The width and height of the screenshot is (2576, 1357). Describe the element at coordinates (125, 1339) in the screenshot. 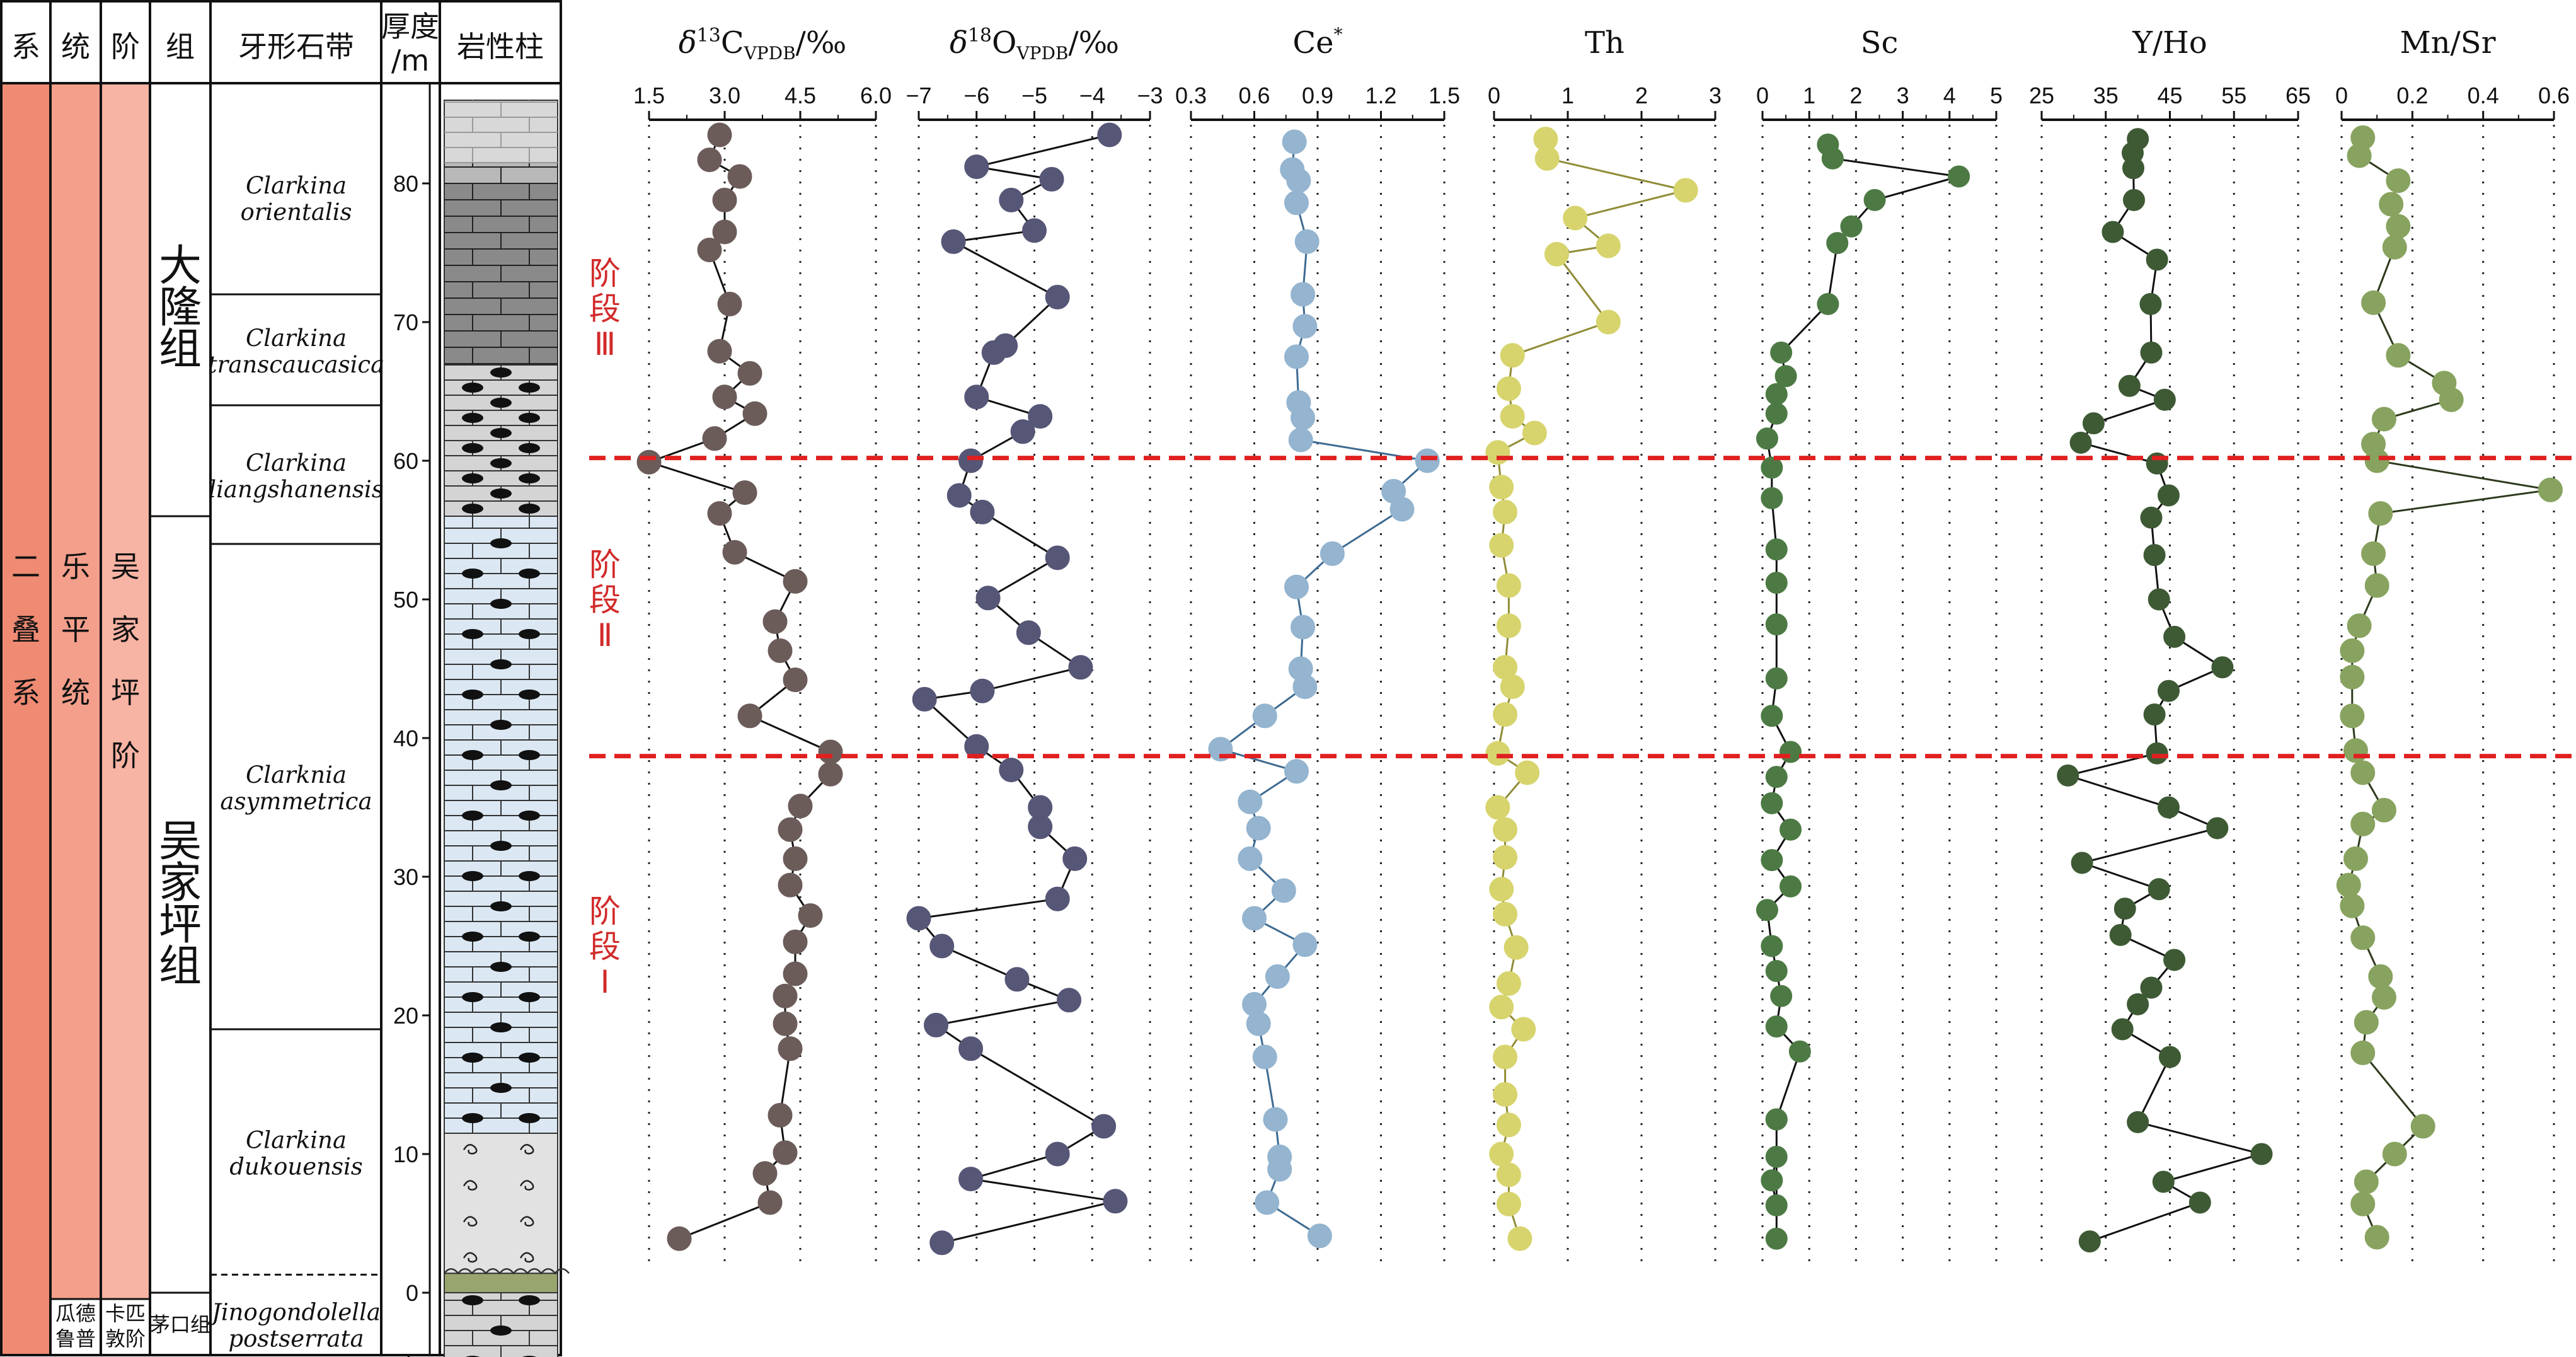

I see `stage-lower-label: 敦阶` at that location.